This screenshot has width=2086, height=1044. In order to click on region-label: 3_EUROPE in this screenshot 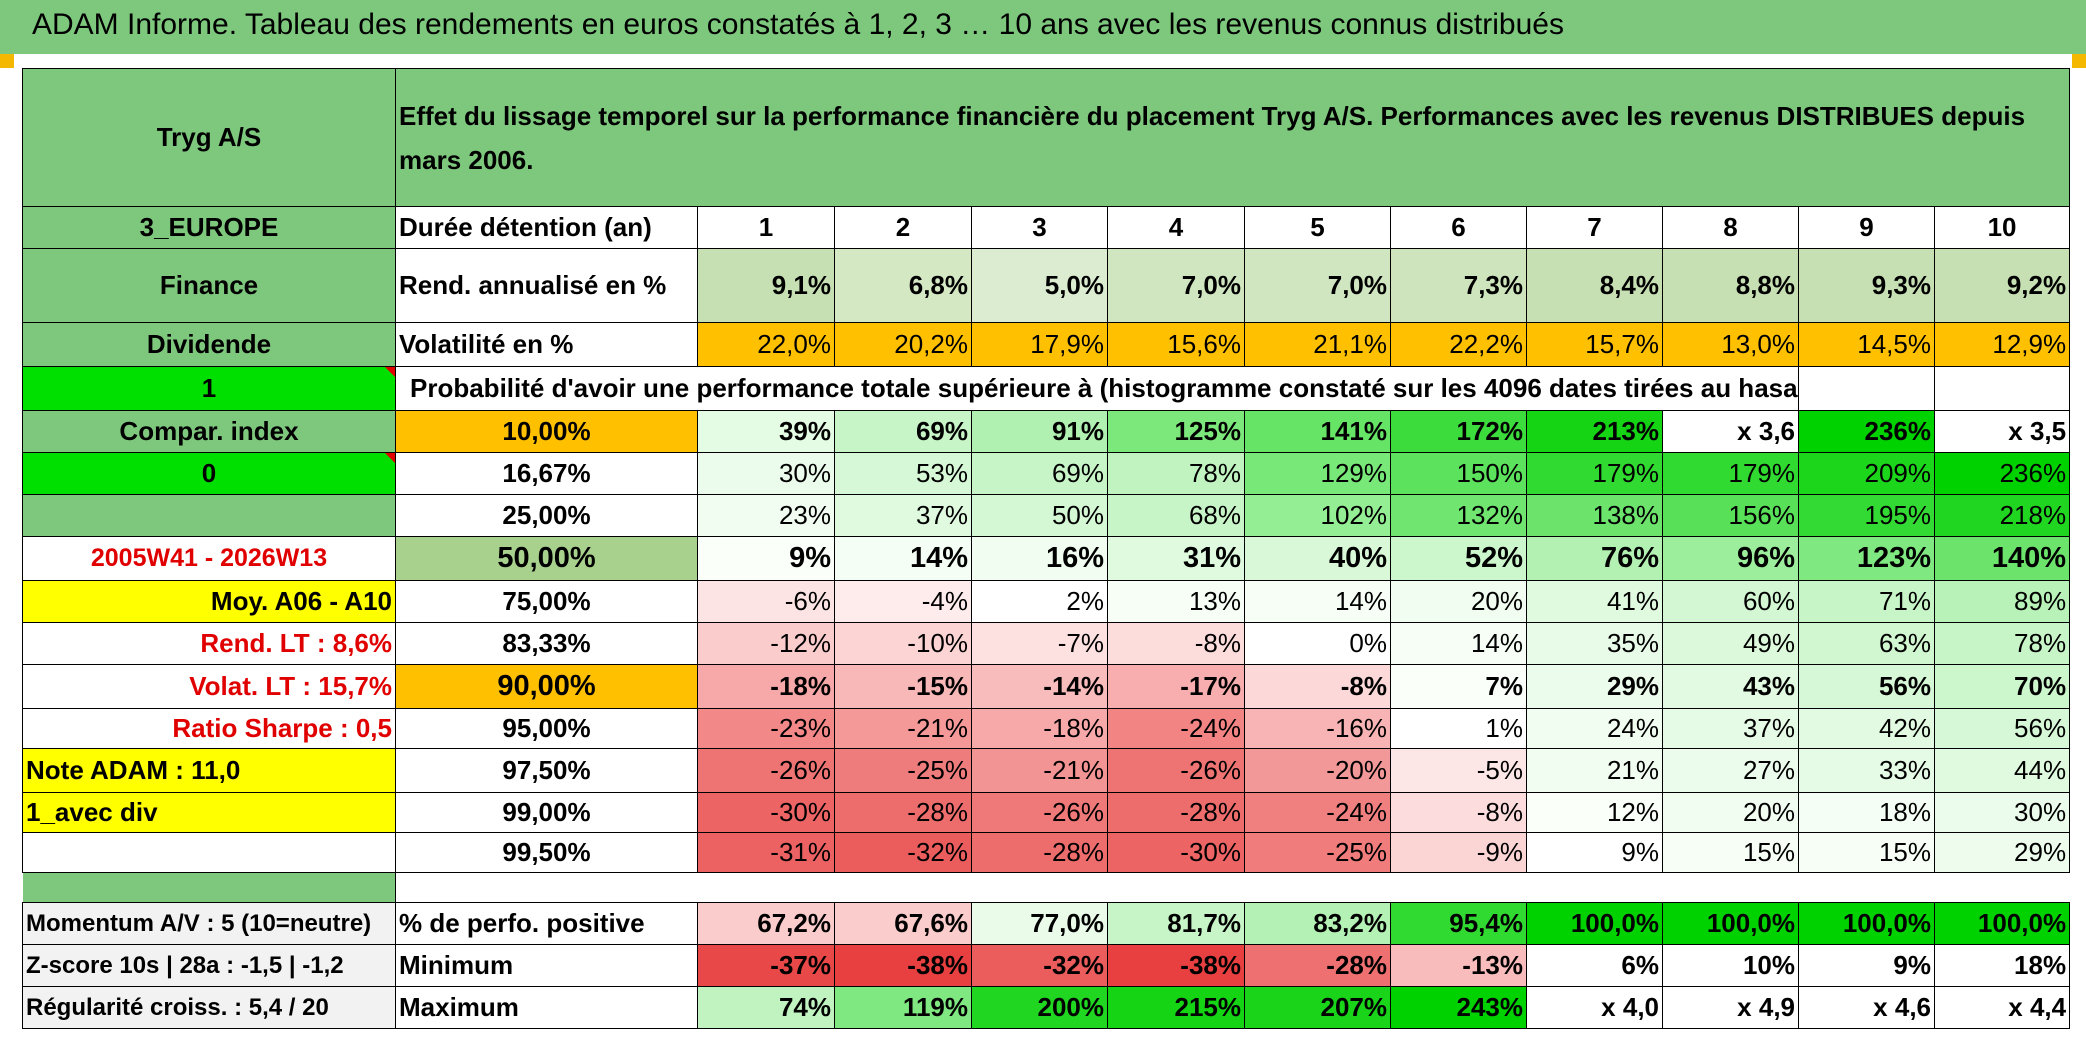, I will do `click(209, 227)`.